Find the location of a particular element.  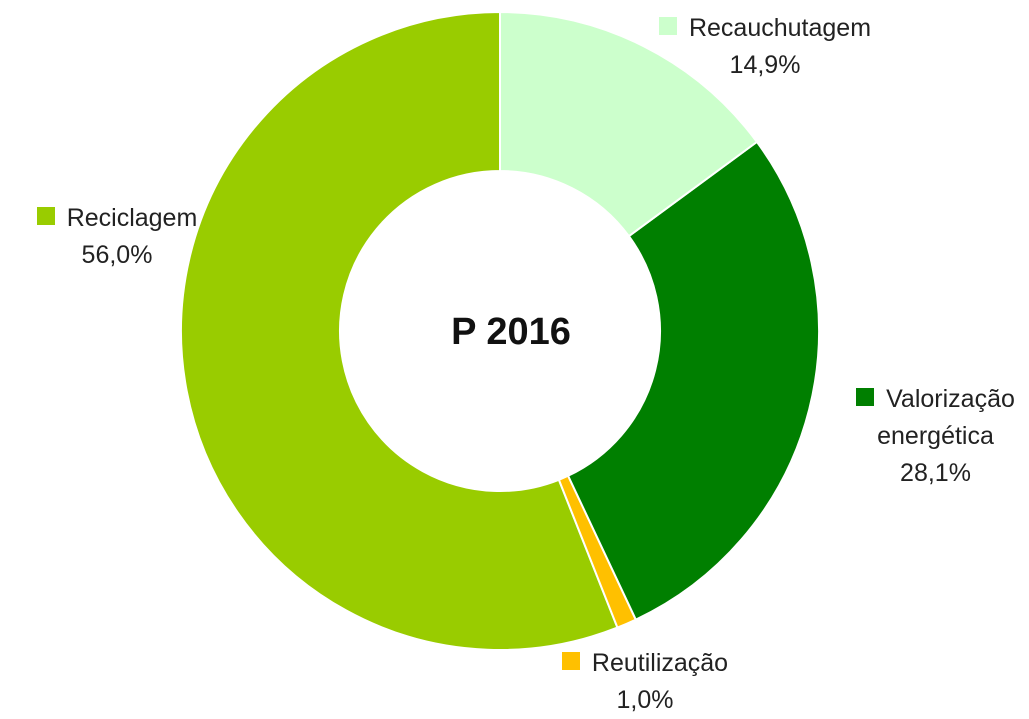

value-label: 14,9% is located at coordinates (765, 65).